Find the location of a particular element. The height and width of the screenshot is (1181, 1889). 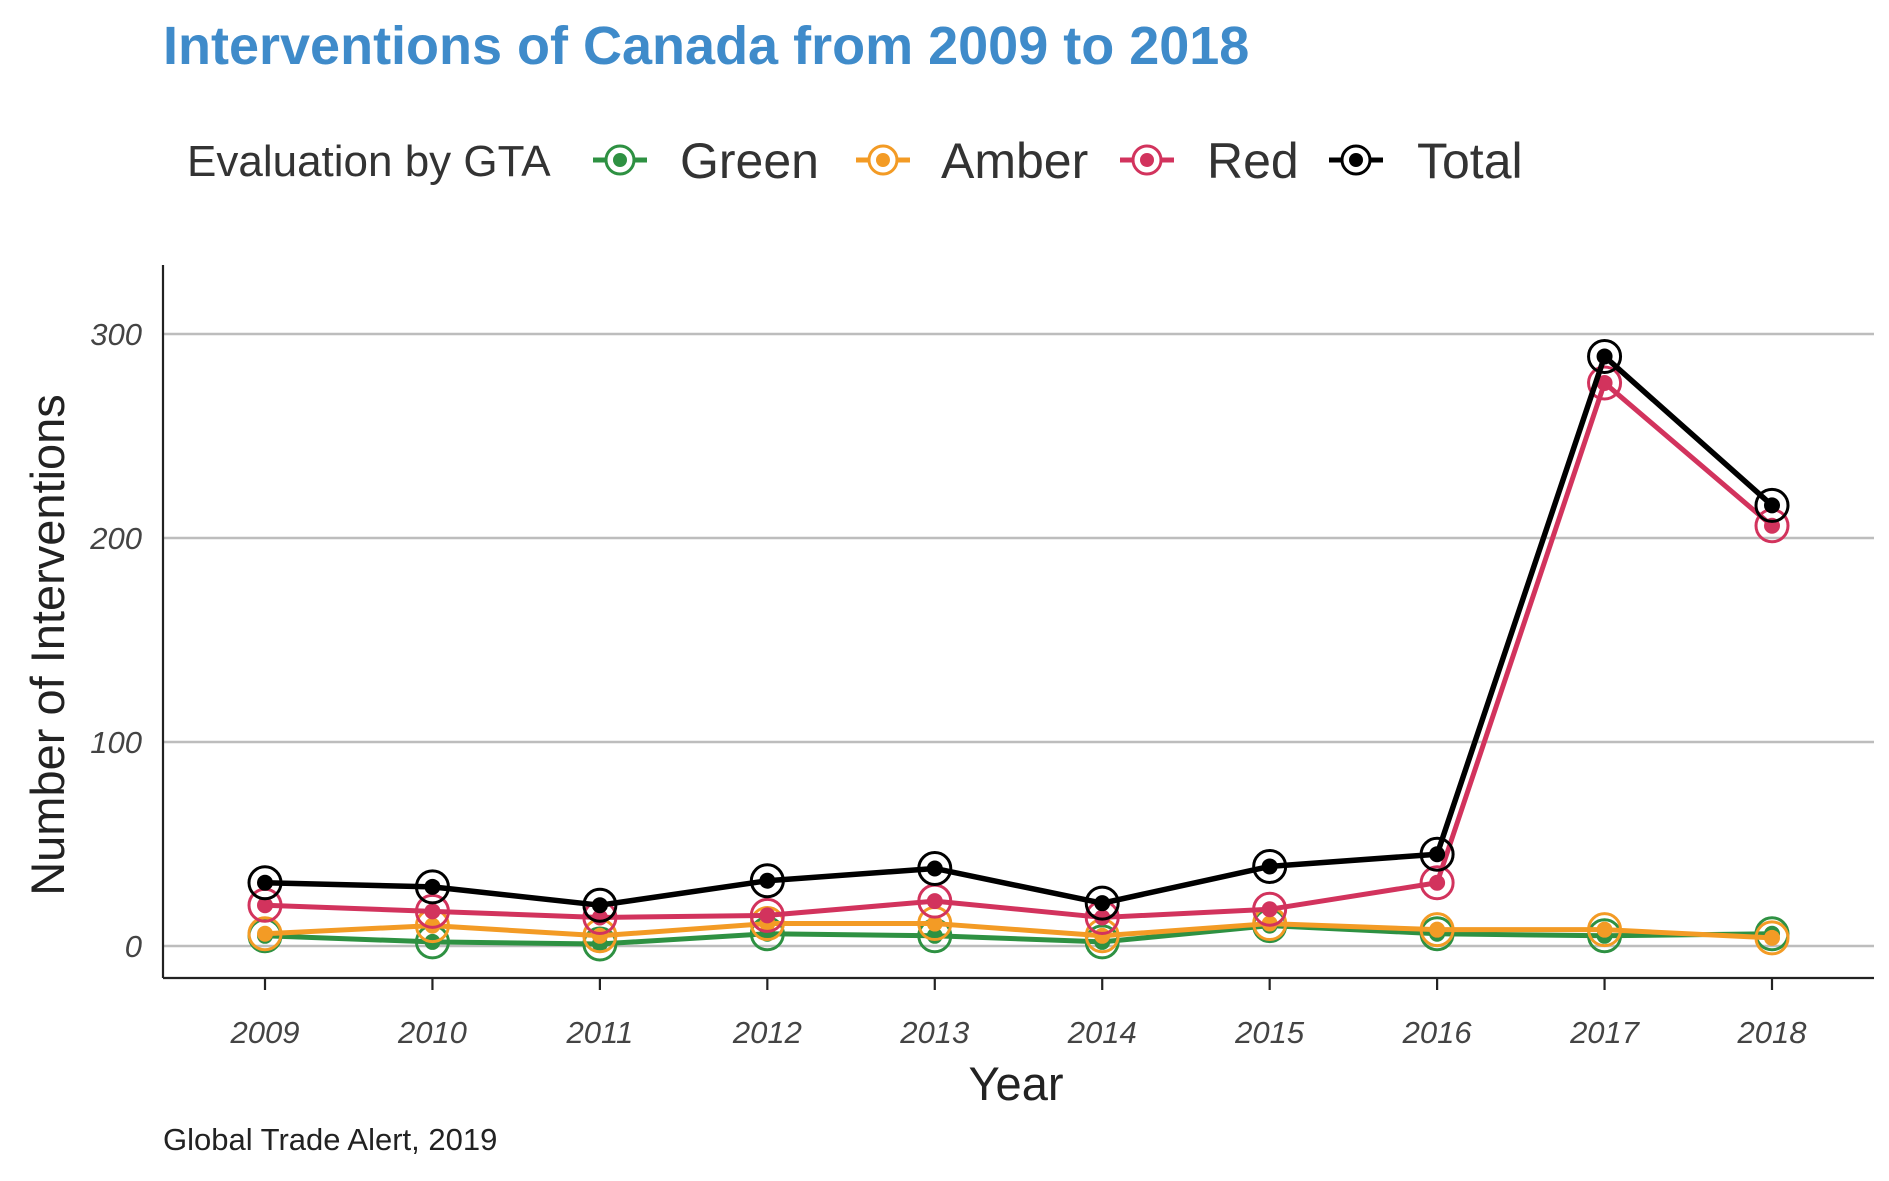

x-axis-label: Year is located at coordinates (1016, 1083).